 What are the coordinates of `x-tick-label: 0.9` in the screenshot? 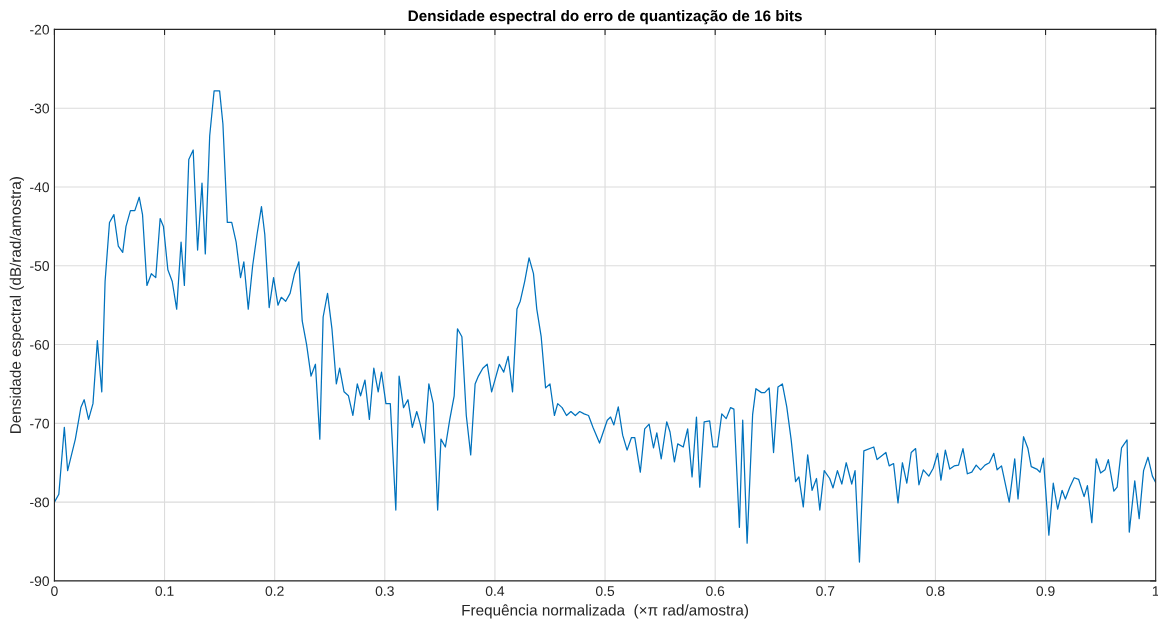 It's located at (1045, 591).